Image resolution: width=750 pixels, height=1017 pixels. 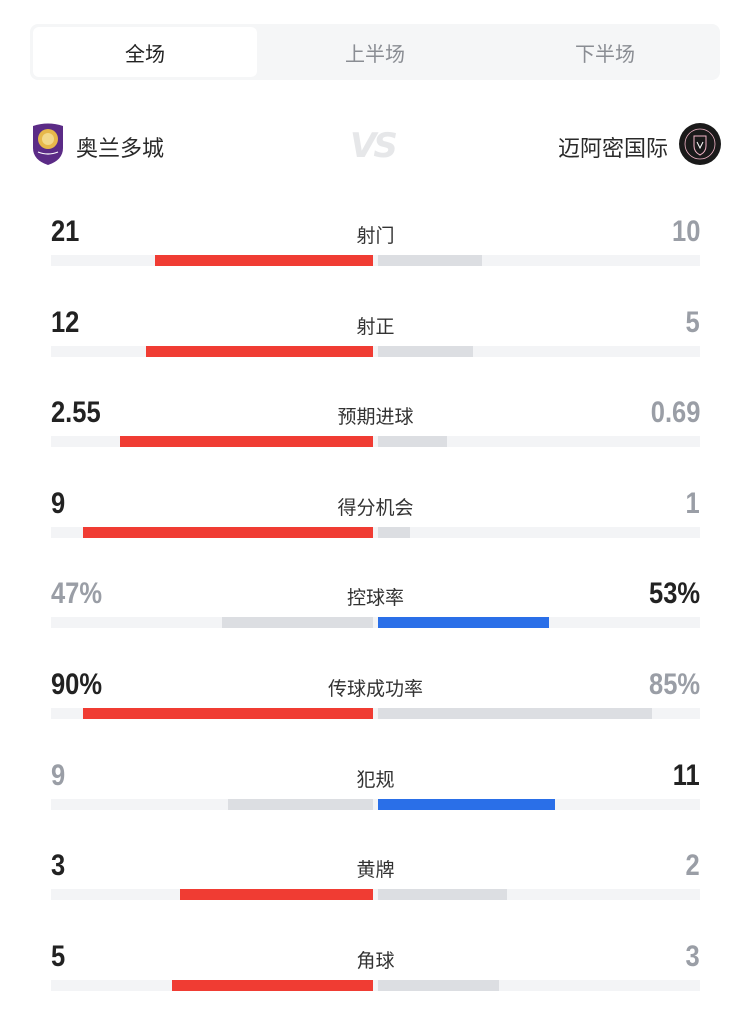 I want to click on home-value: 3, so click(x=58, y=866).